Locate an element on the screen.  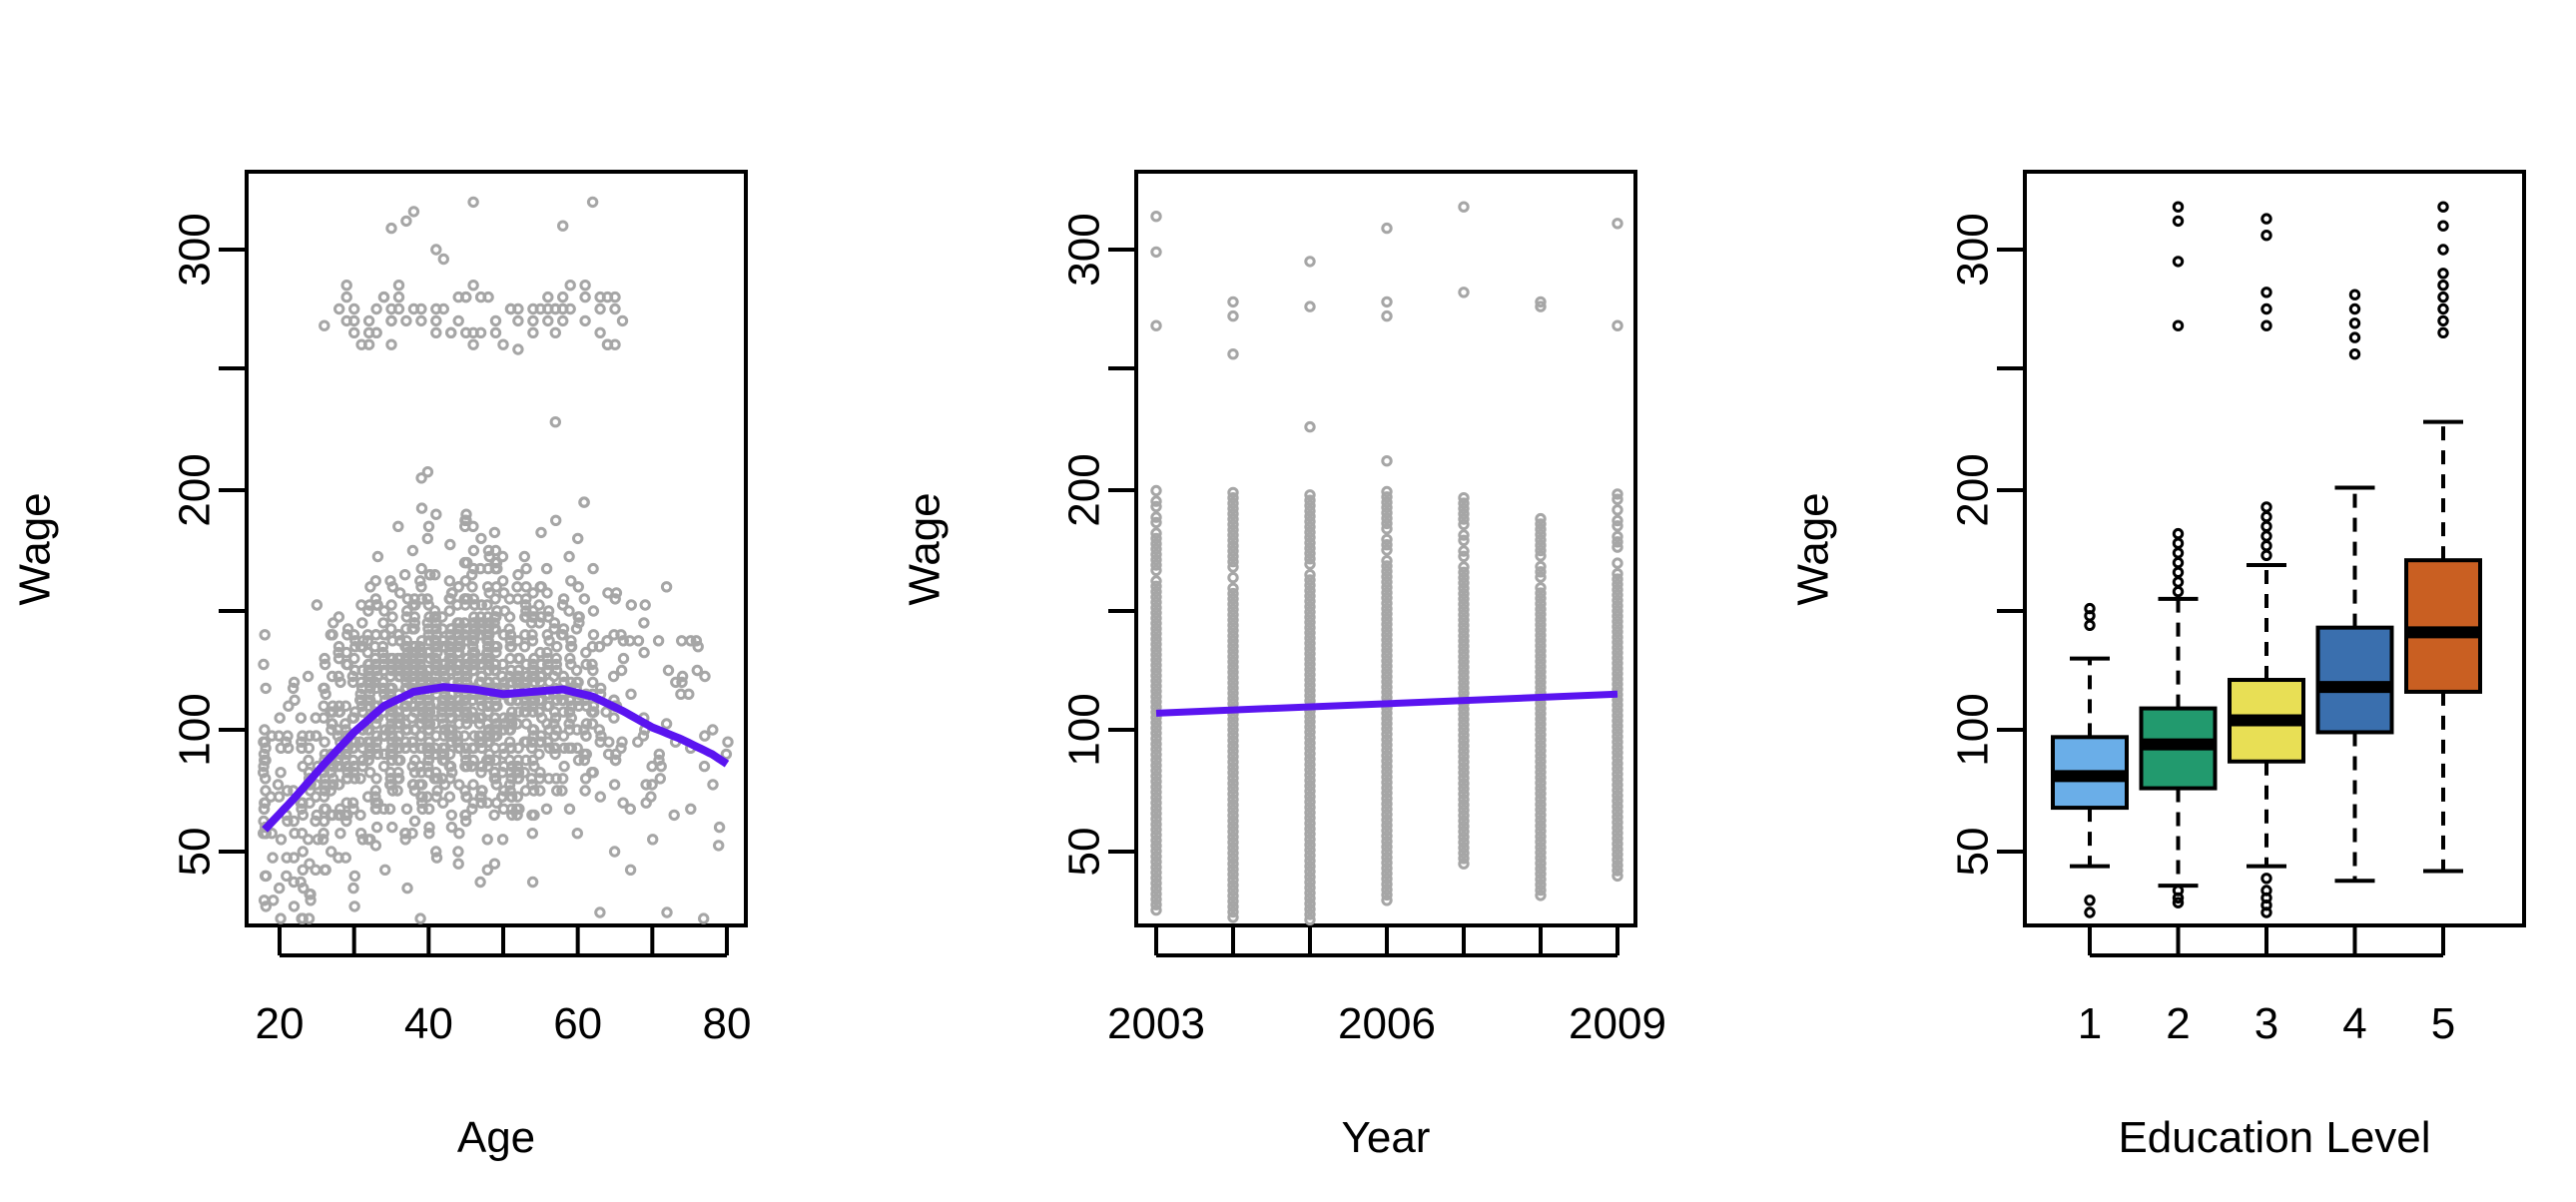
scatter-points is located at coordinates (1386, 563).